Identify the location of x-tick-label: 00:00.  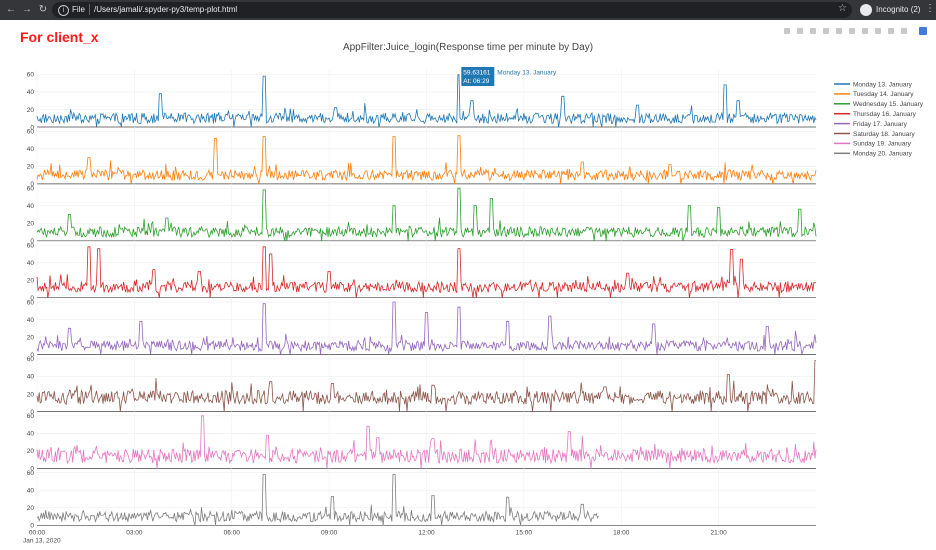
(37, 532).